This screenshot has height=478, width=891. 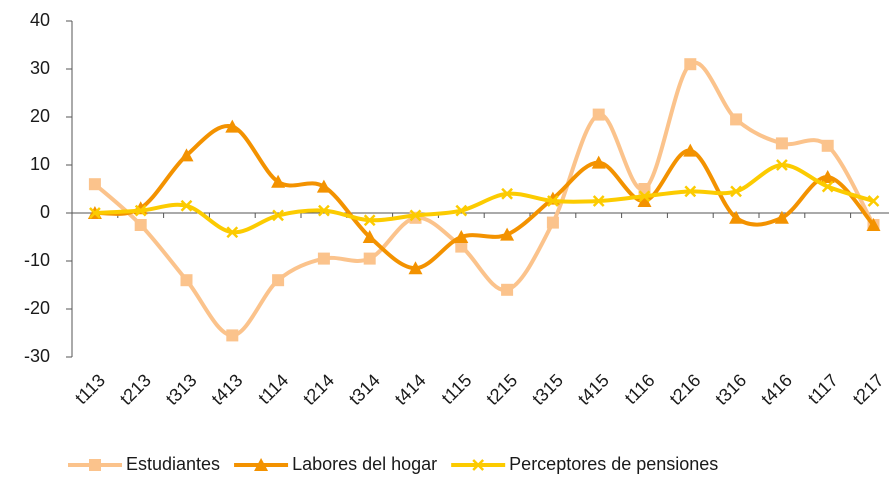 What do you see at coordinates (730, 389) in the screenshot?
I see `x-tick-label: t316` at bounding box center [730, 389].